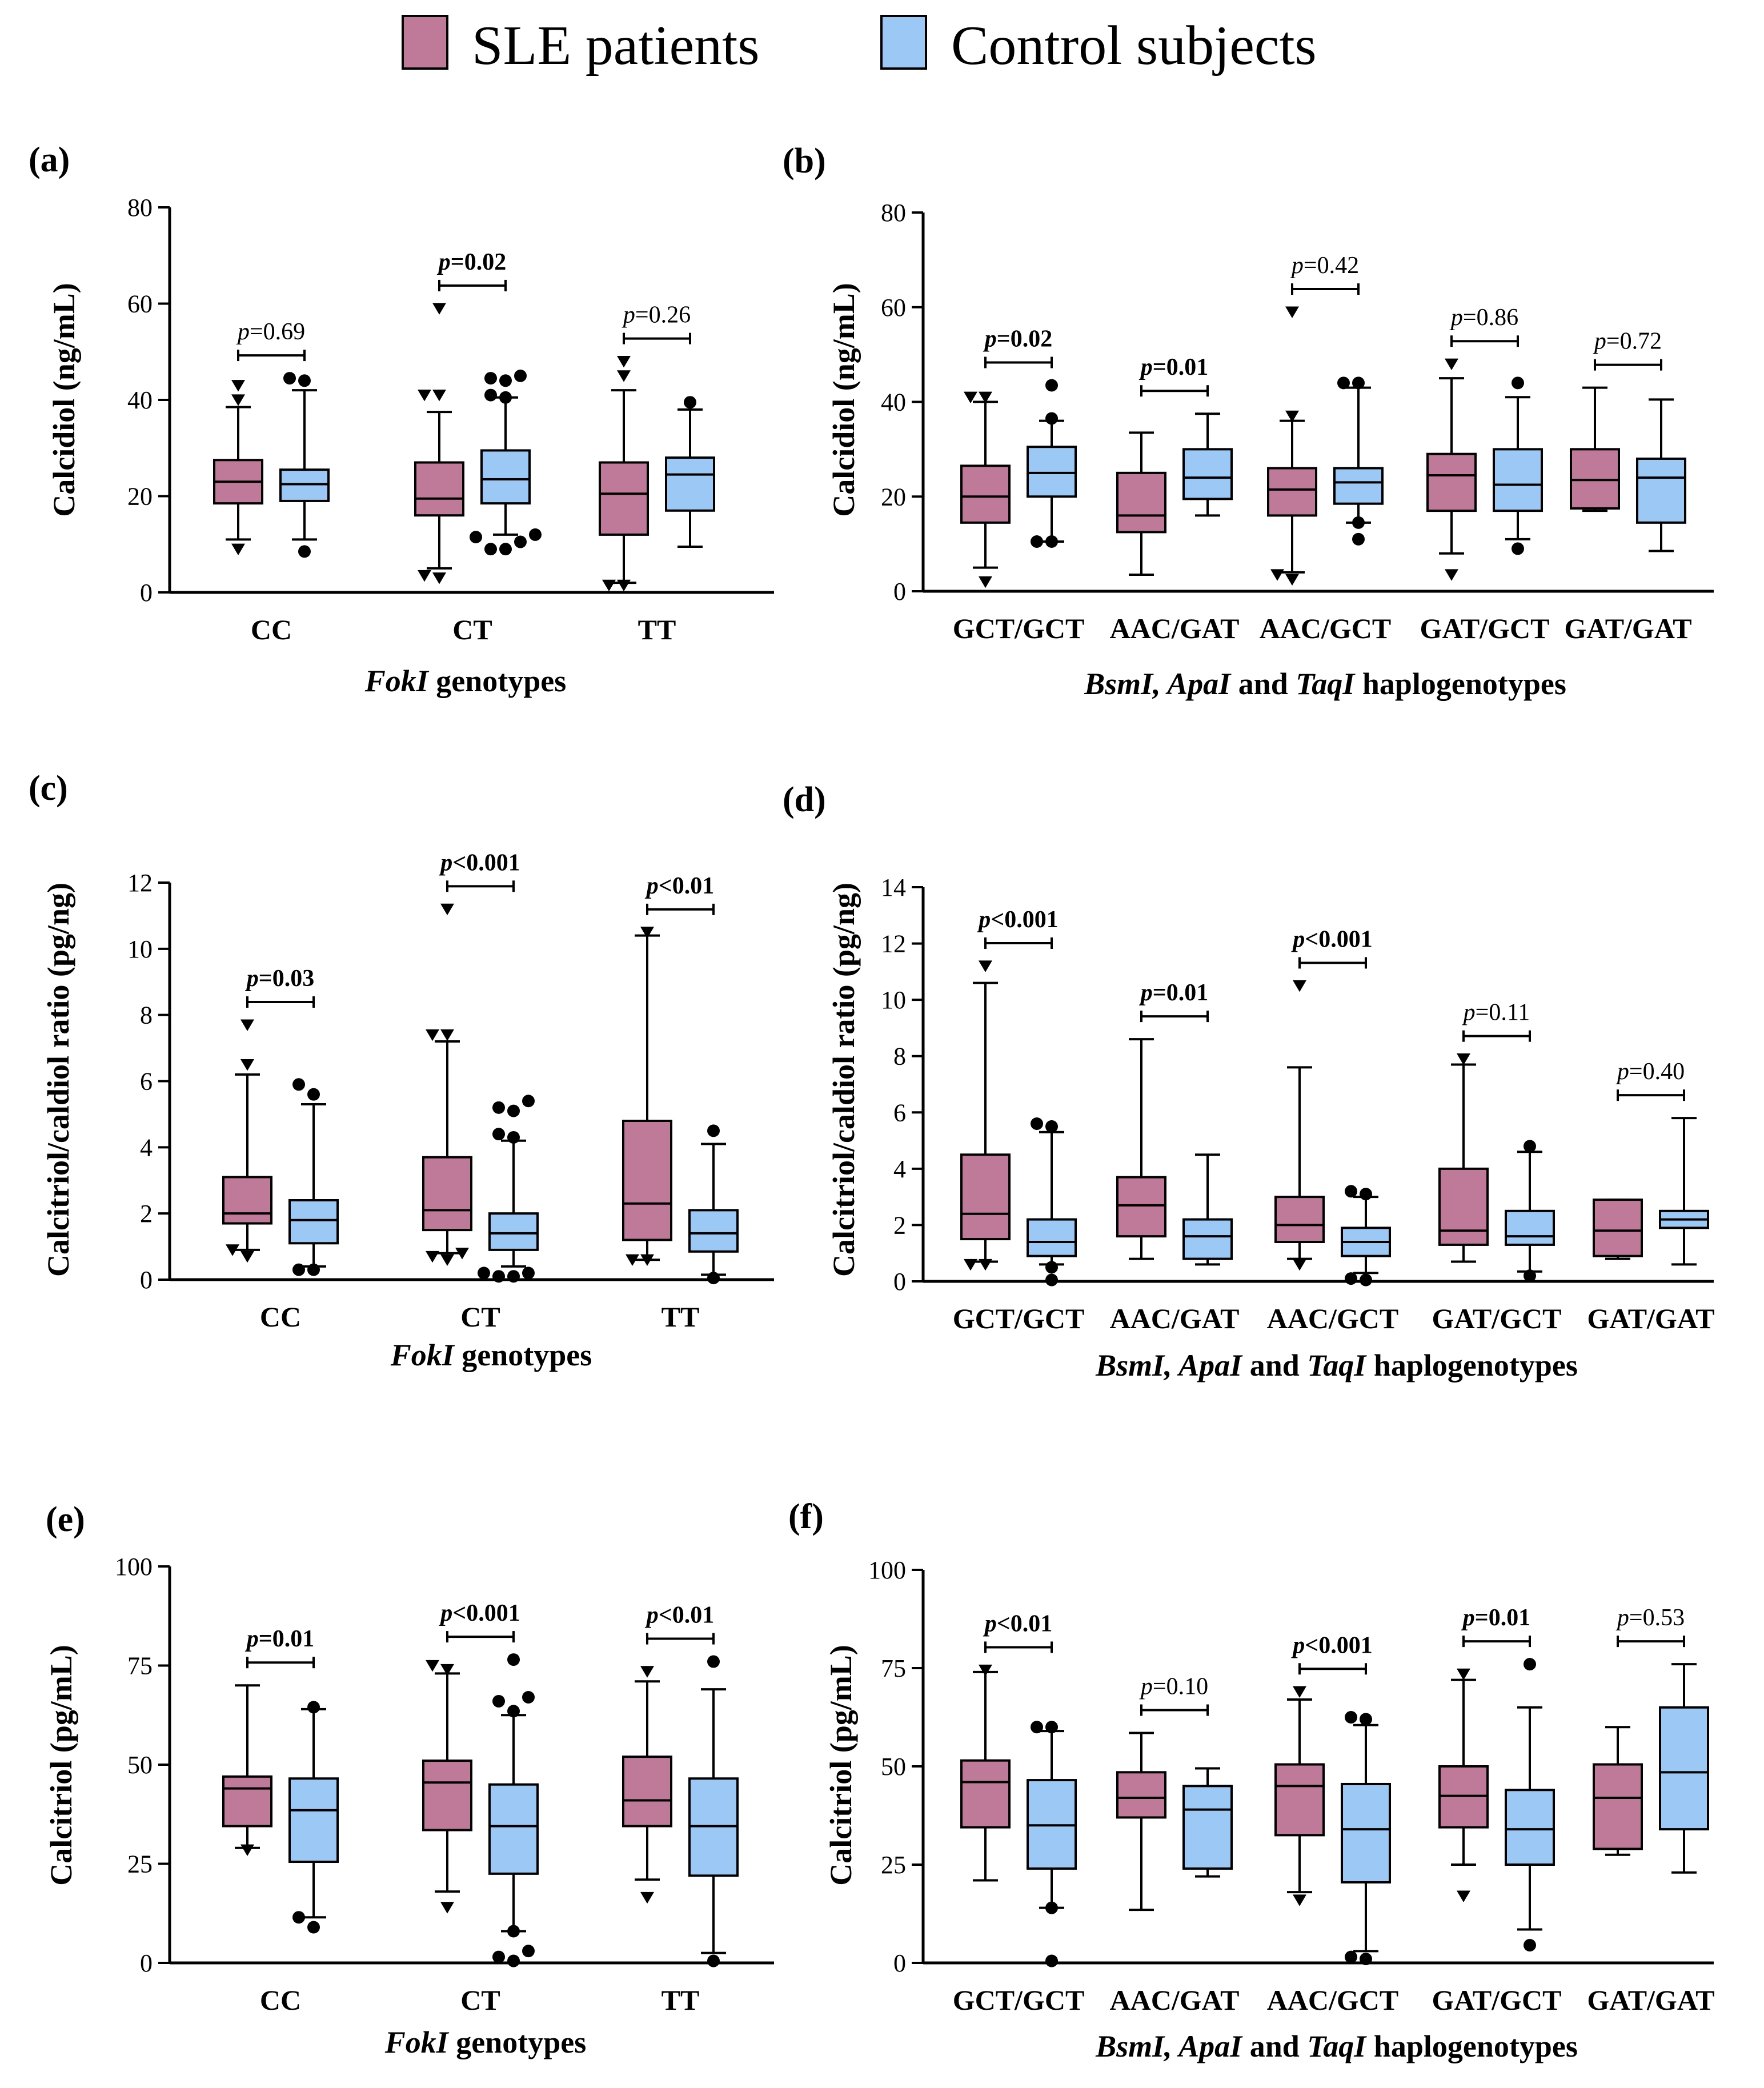 The height and width of the screenshot is (2088, 1764). Describe the element at coordinates (1025, 920) in the screenshot. I see `p-value-text: <0.001` at that location.